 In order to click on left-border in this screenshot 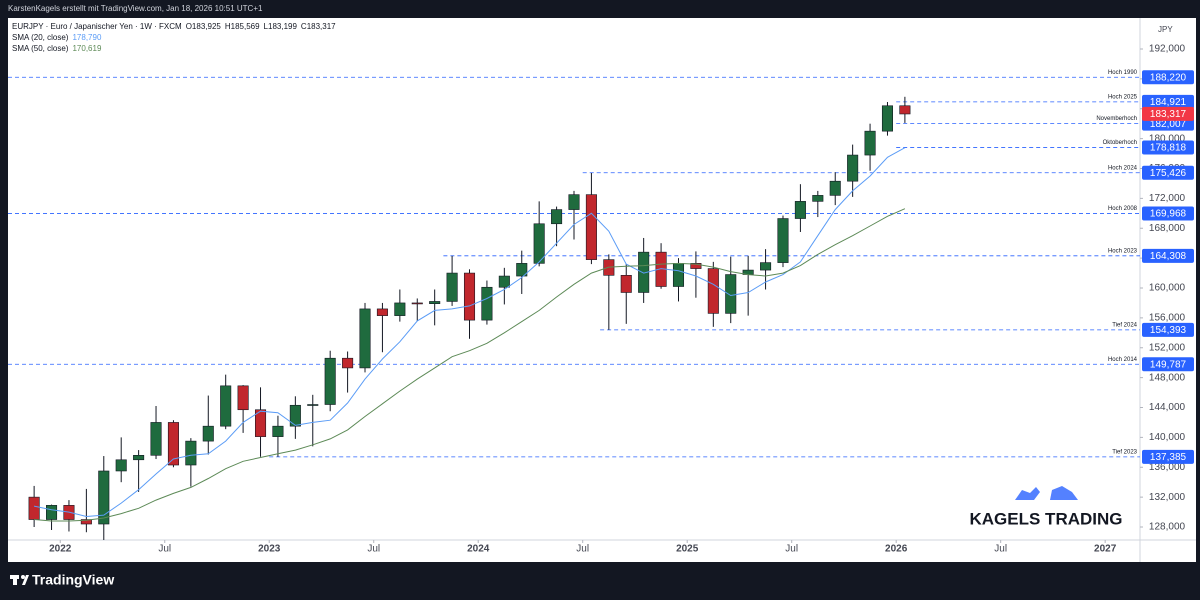, I will do `click(4, 290)`.